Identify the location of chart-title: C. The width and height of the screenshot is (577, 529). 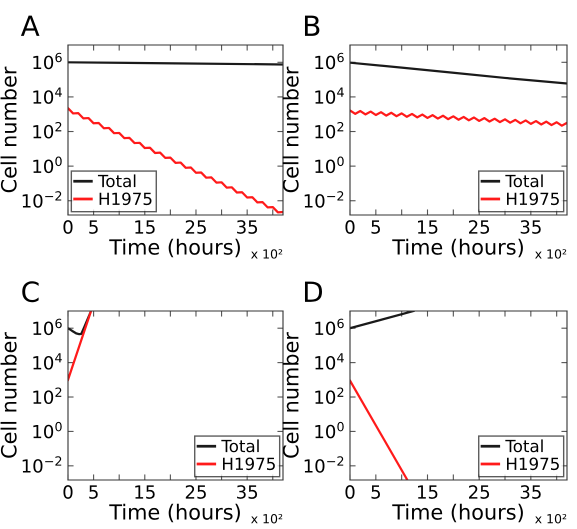
(30, 291).